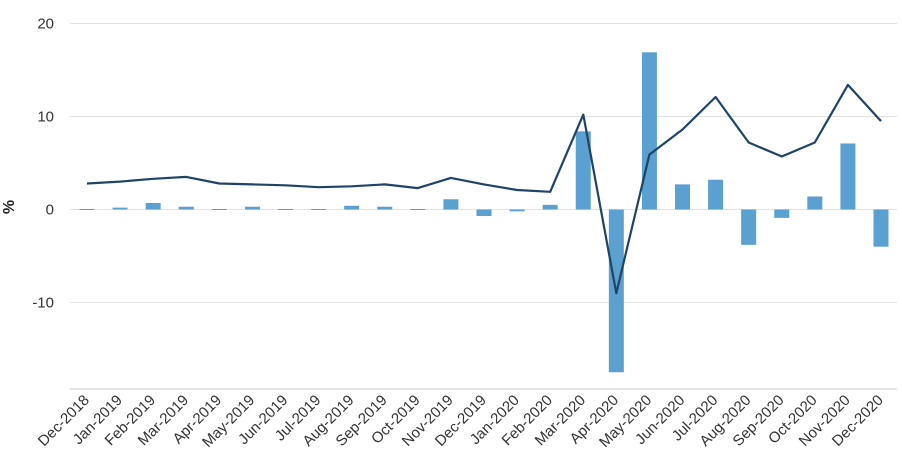 This screenshot has height=462, width=902. Describe the element at coordinates (43, 164) in the screenshot. I see `y-axis-ticks: -10 0 10 20` at that location.